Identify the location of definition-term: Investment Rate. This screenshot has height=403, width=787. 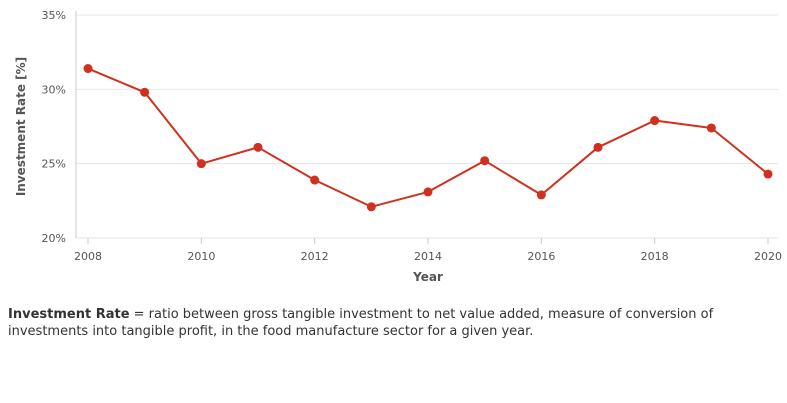
(69, 314).